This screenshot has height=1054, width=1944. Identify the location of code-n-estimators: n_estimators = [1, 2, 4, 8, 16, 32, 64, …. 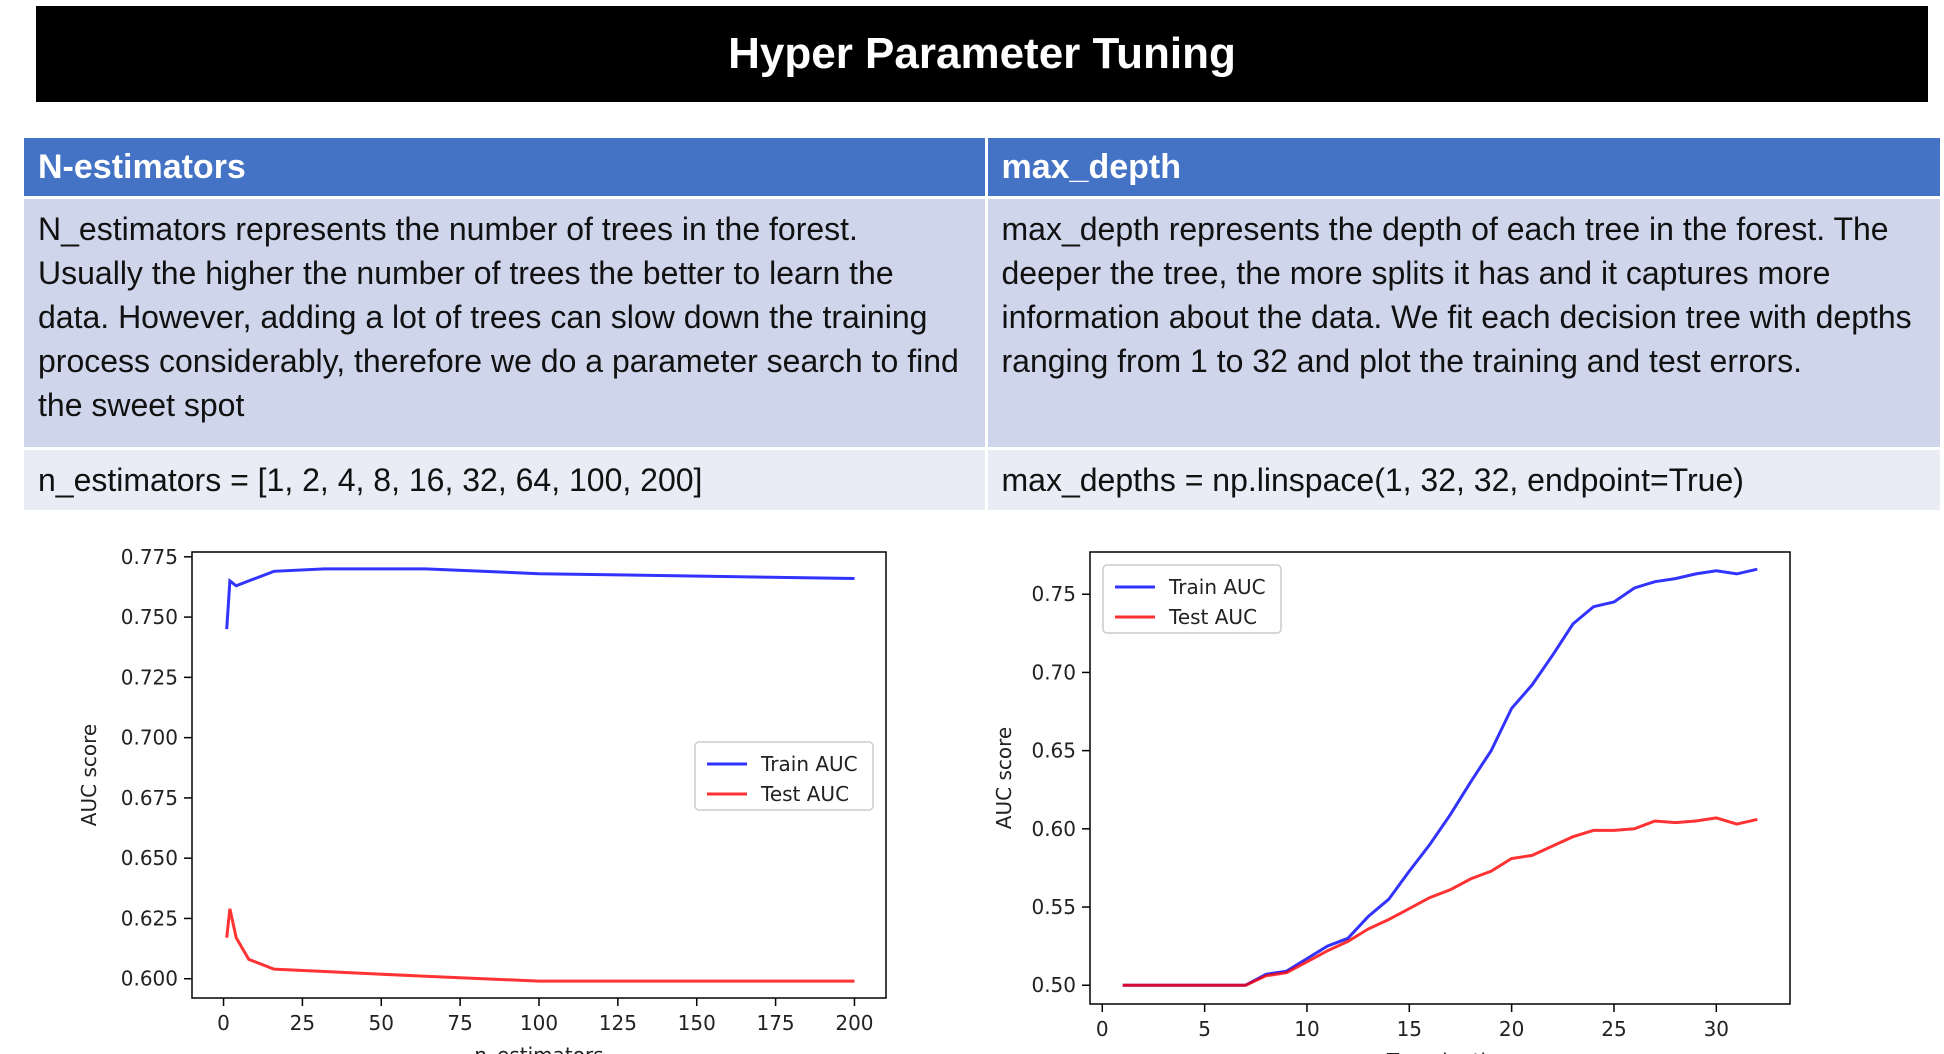
(506, 479).